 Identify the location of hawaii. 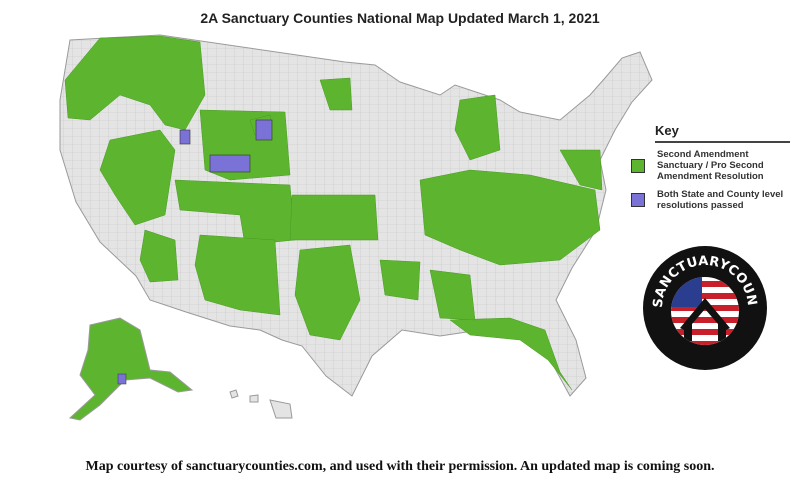
(261, 404).